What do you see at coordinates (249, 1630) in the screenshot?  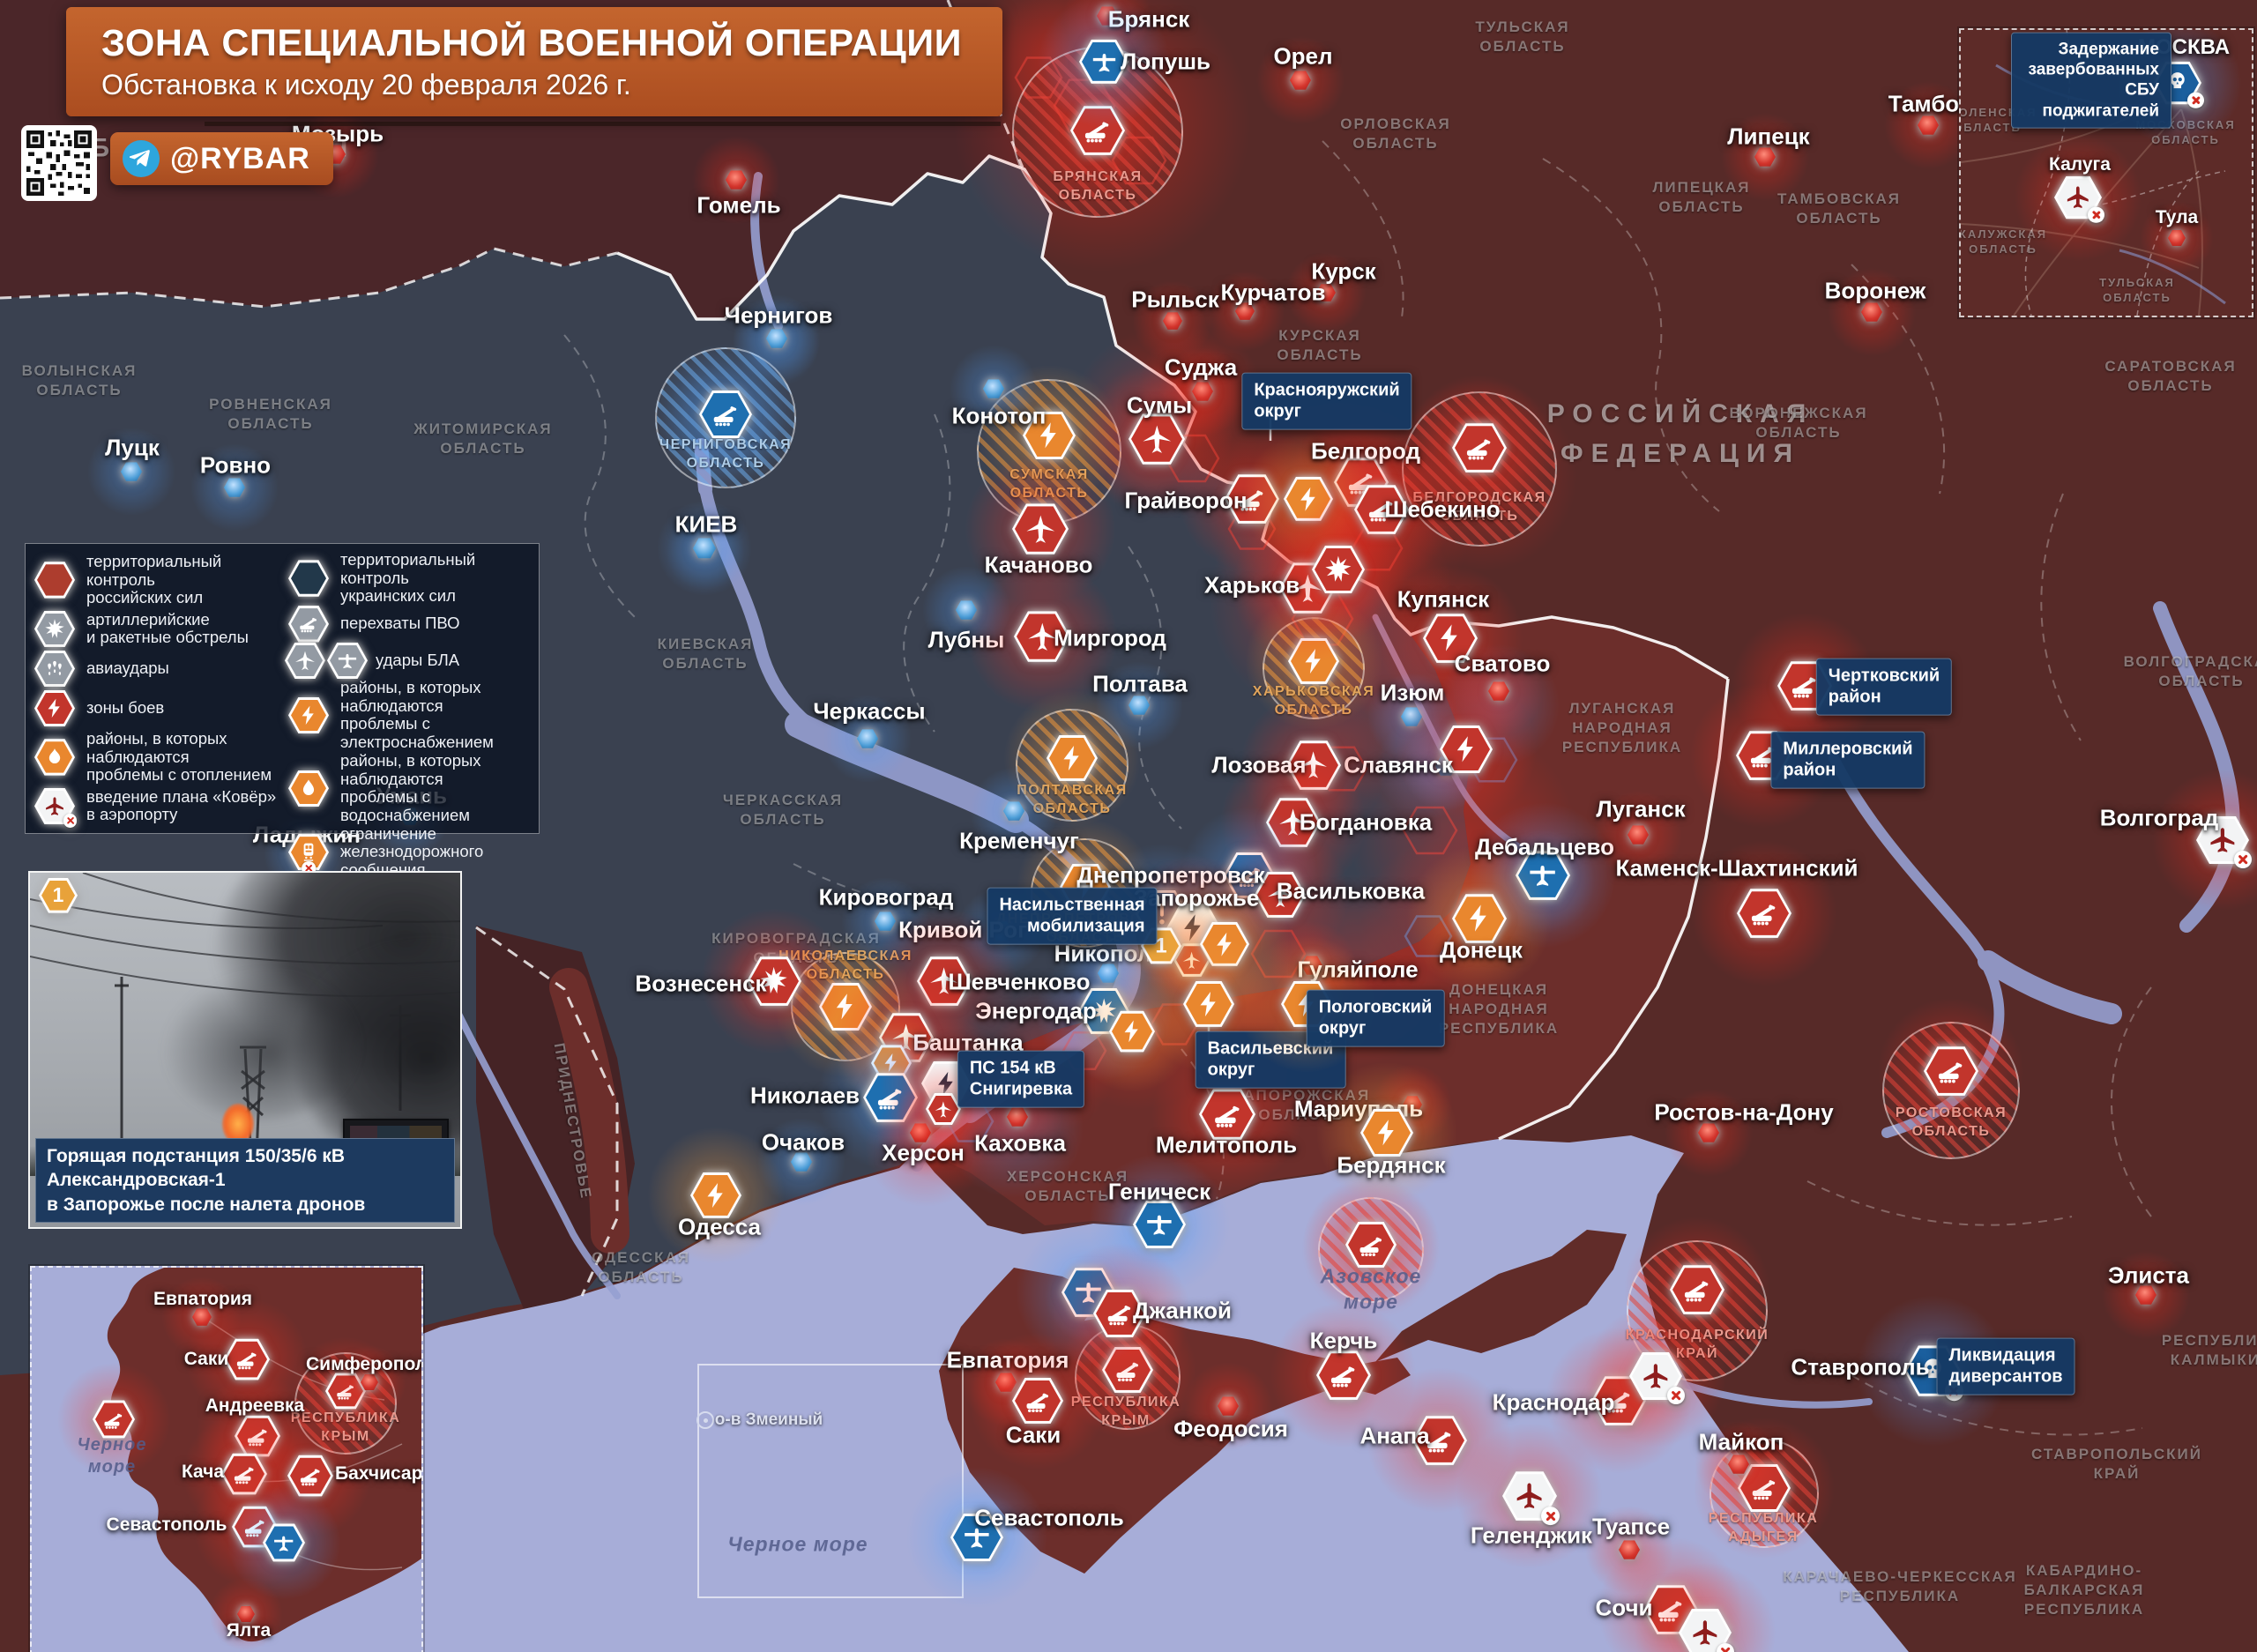 I see `city-label: Ялта` at bounding box center [249, 1630].